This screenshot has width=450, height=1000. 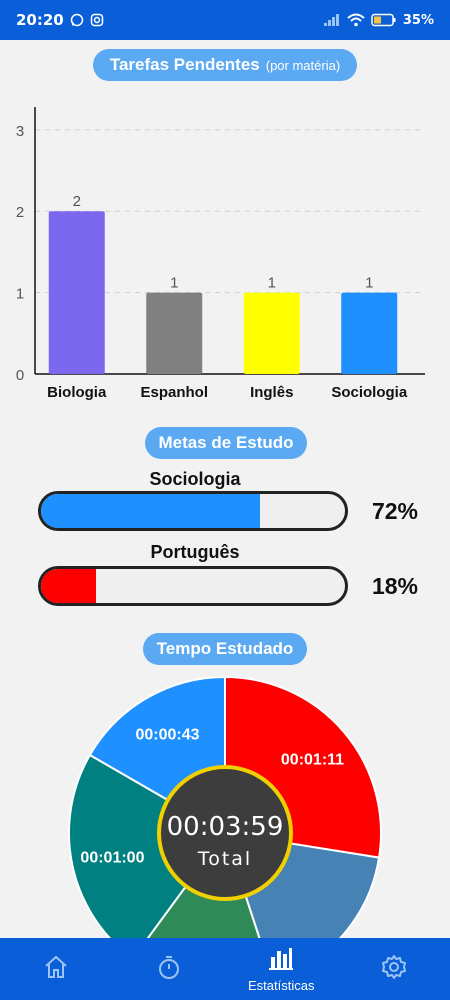 I want to click on metas-title: Metas de Estudo, so click(x=226, y=442).